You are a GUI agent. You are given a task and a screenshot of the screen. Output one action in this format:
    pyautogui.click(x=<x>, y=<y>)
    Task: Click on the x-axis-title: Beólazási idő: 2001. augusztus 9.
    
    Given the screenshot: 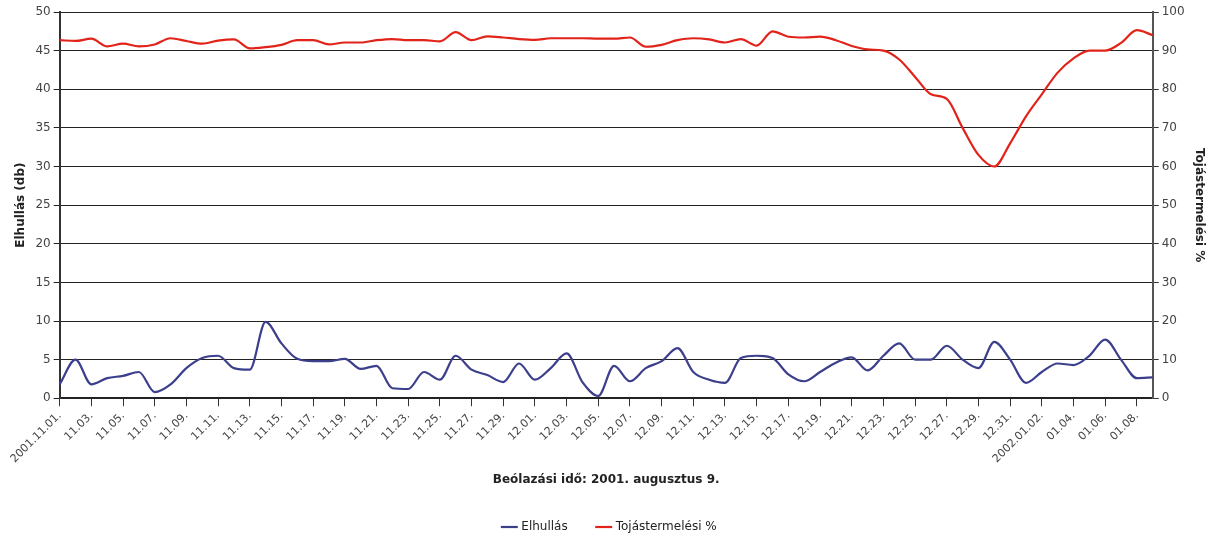 What is the action you would take?
    pyautogui.click(x=606, y=478)
    